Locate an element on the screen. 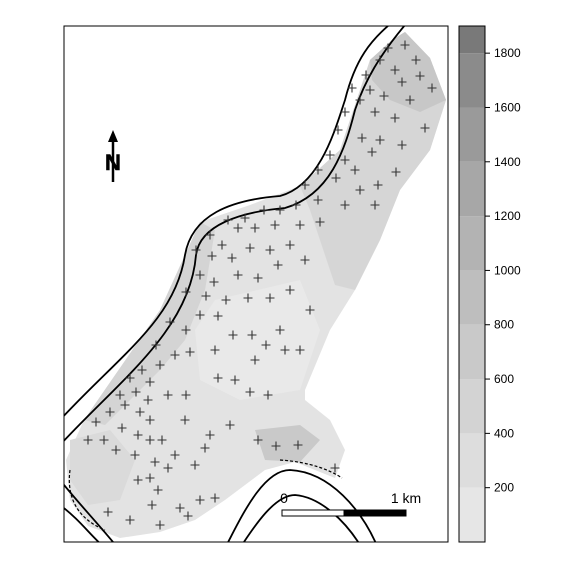  zone-south-hotspot is located at coordinates (287, 443).